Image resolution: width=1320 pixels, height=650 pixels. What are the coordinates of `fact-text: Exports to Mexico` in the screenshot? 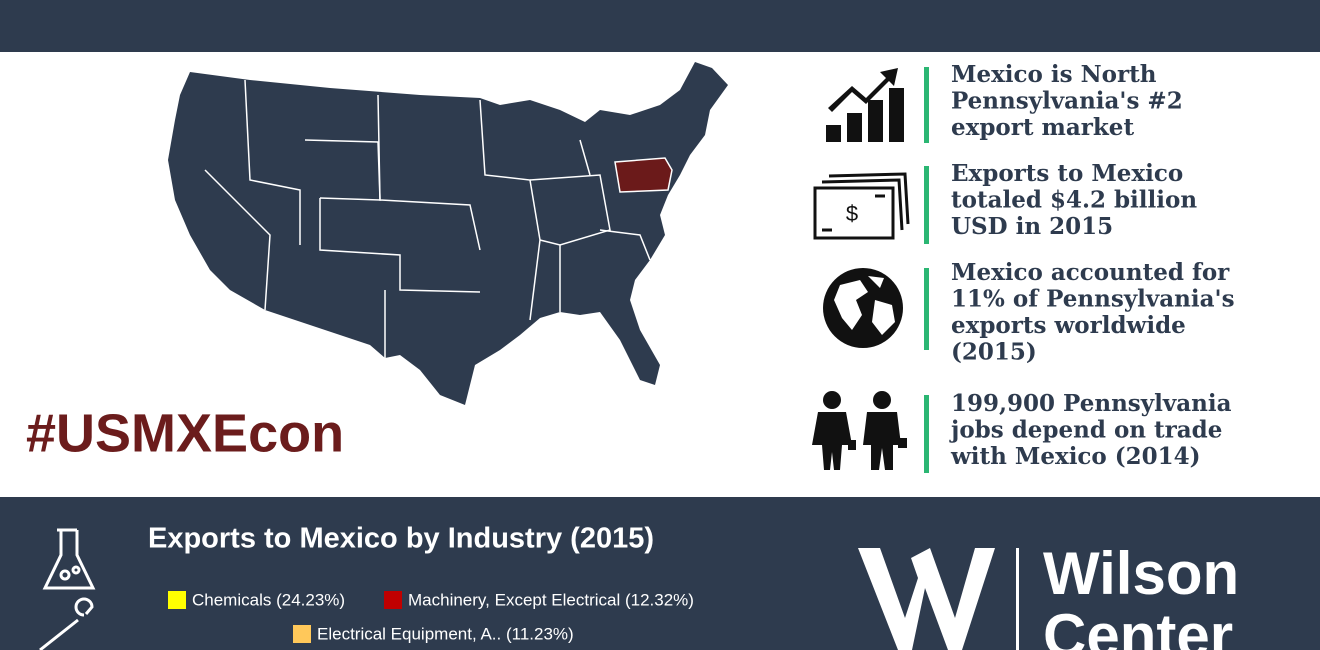 It's located at (1067, 173).